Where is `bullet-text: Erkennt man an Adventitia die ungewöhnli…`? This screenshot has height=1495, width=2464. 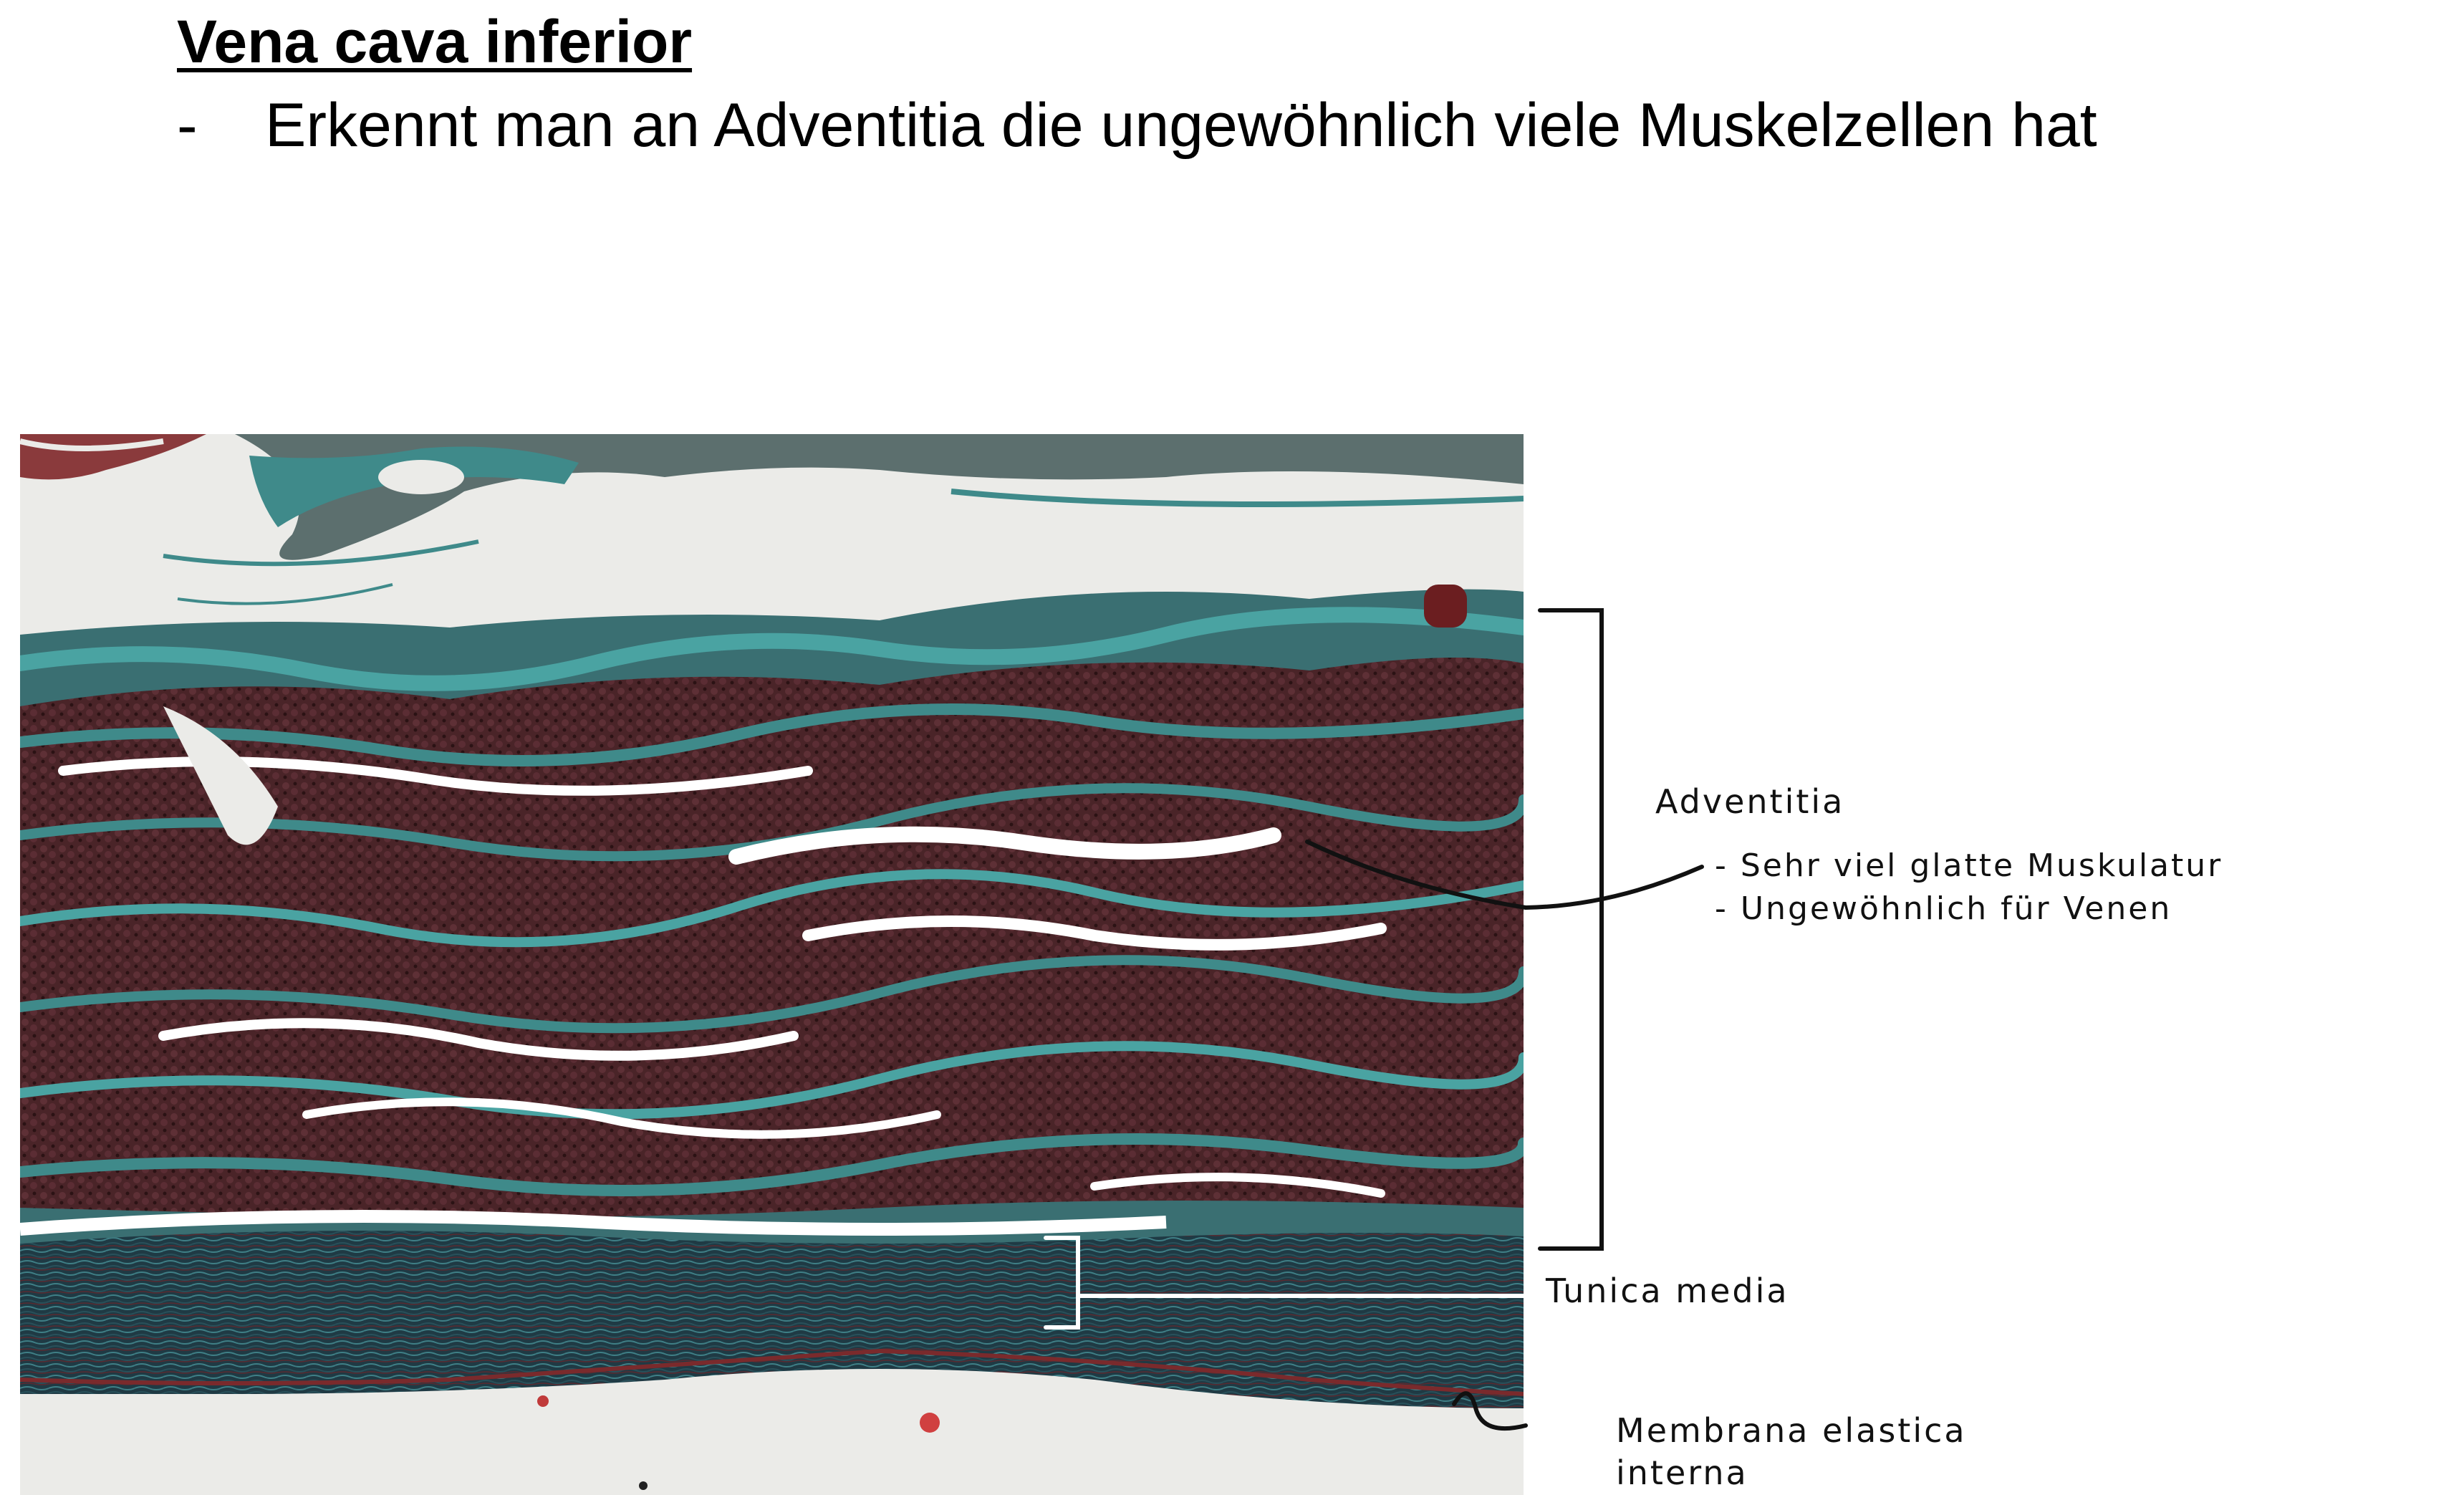 bullet-text: Erkennt man an Adventitia die ungewöhnli… is located at coordinates (1181, 125).